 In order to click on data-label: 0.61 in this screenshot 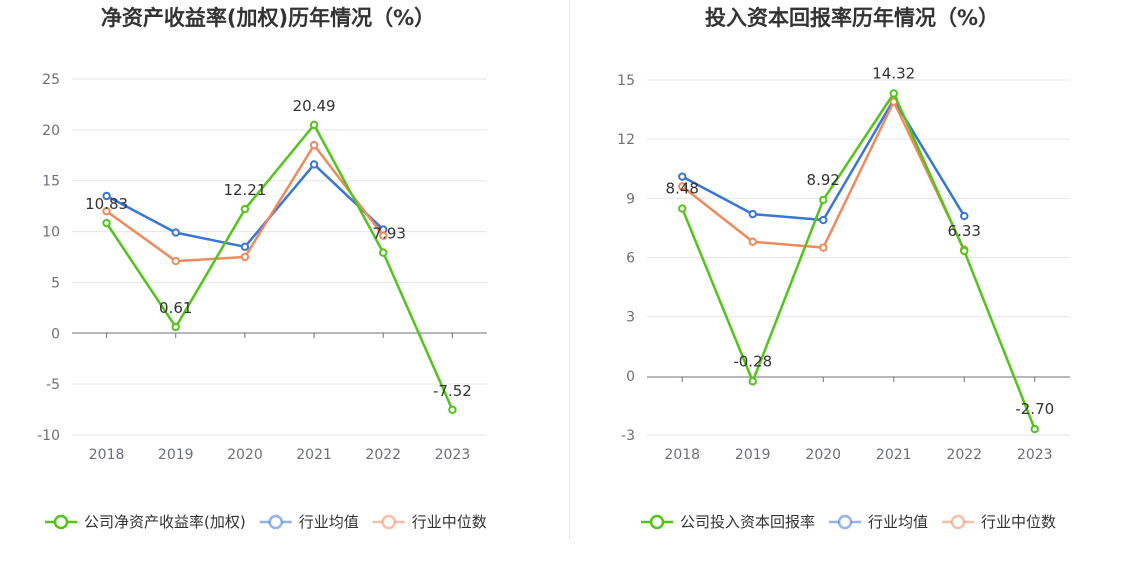, I will do `click(175, 308)`.